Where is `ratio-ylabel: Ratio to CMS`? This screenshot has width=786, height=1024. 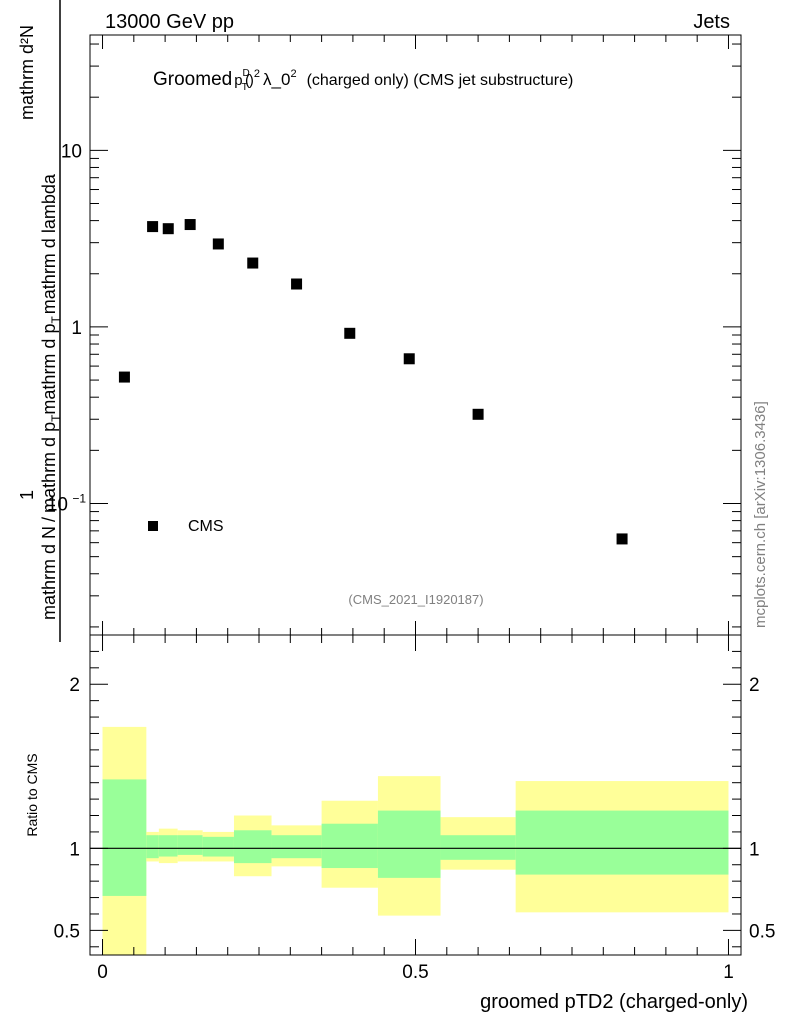
ratio-ylabel: Ratio to CMS is located at coordinates (32, 794).